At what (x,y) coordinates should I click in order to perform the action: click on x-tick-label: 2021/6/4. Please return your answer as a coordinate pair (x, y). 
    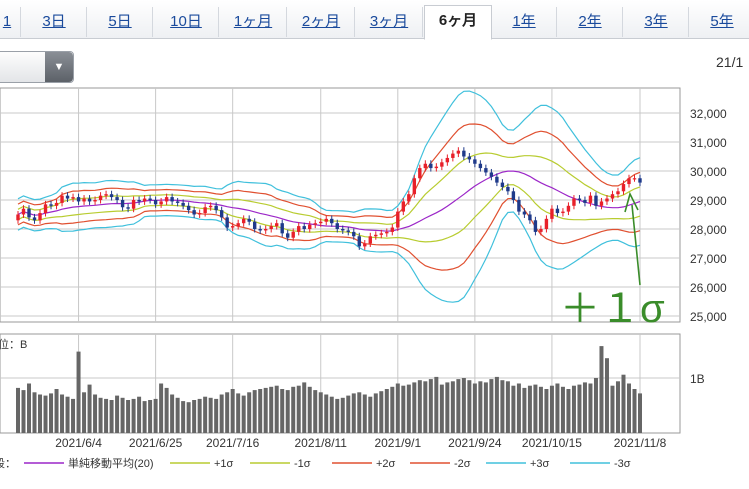
    Looking at the image, I should click on (78, 443).